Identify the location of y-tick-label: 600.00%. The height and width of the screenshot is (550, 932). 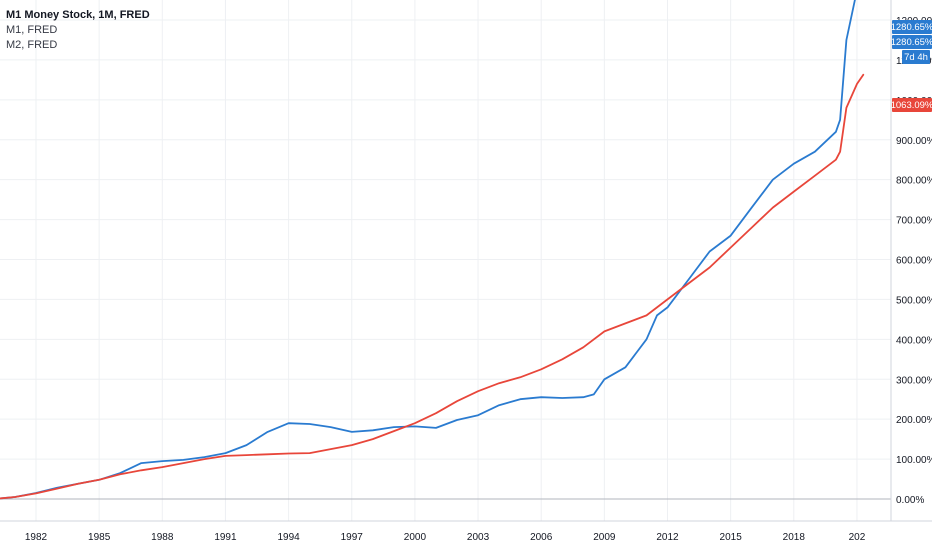
(914, 261).